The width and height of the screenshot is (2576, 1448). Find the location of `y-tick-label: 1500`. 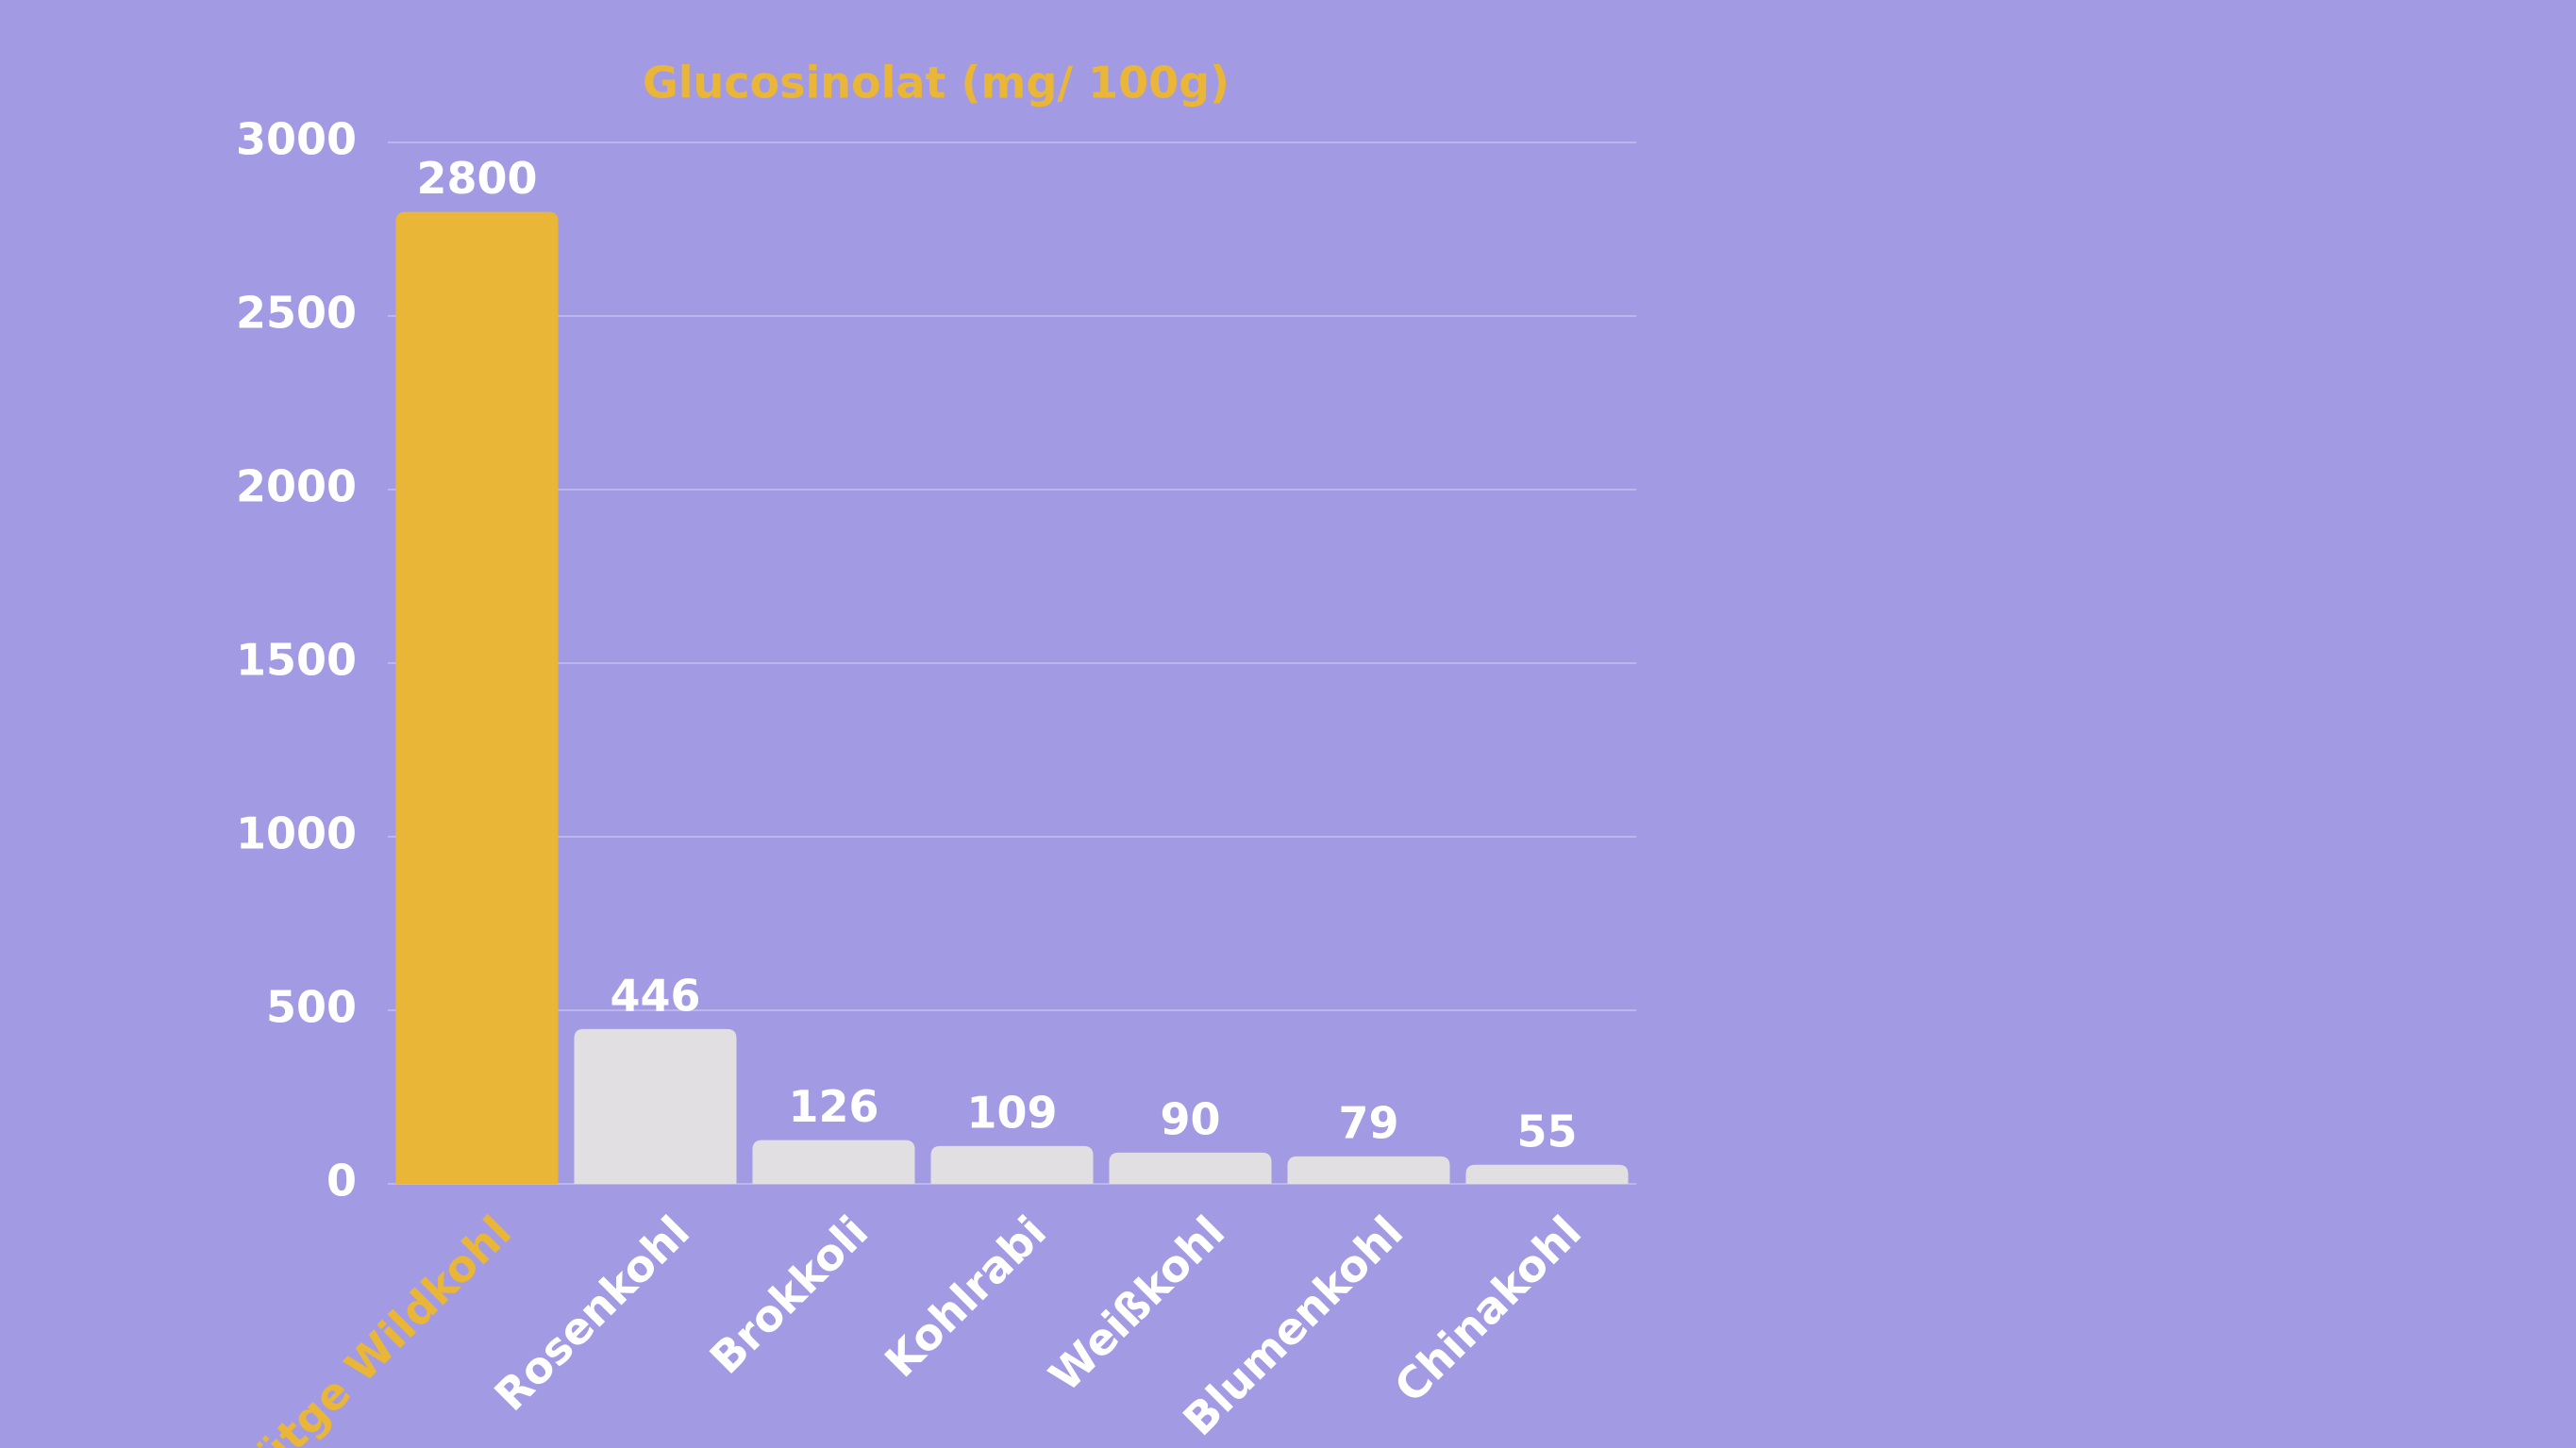

y-tick-label: 1500 is located at coordinates (296, 660).